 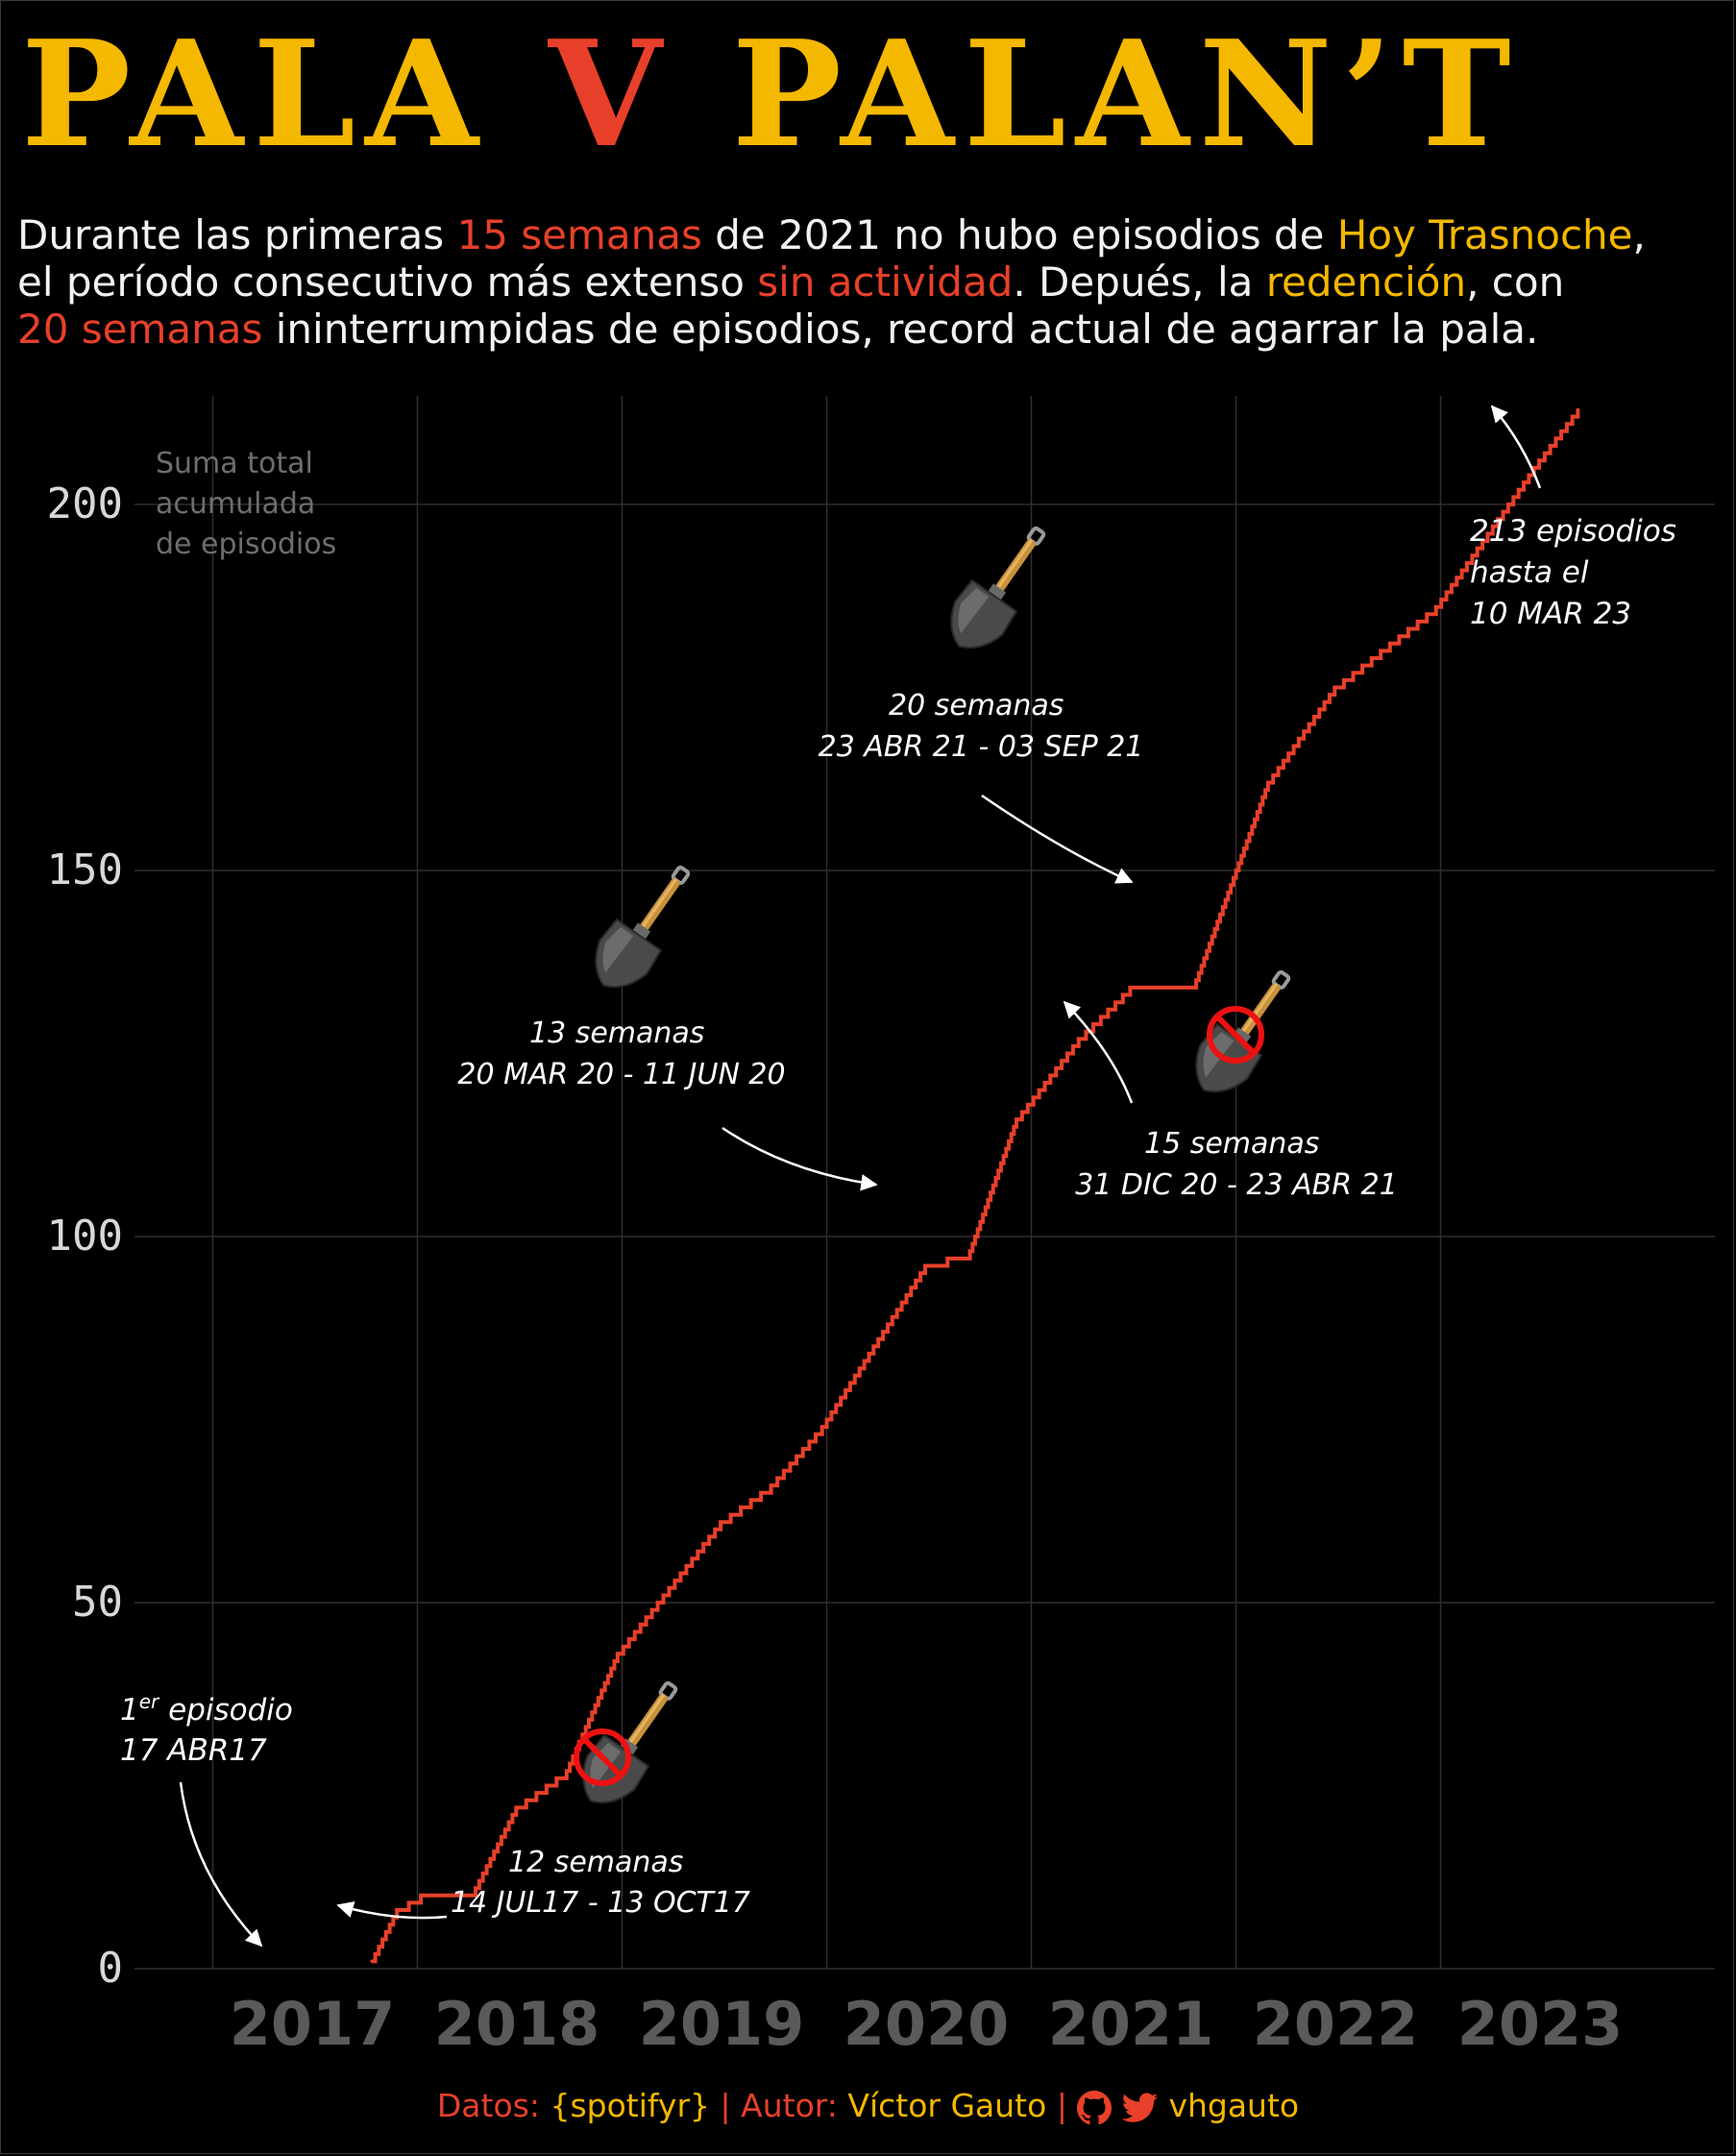 What do you see at coordinates (1019, 235) in the screenshot?
I see `subtitle-text: de 2021 no hubo episodios de` at bounding box center [1019, 235].